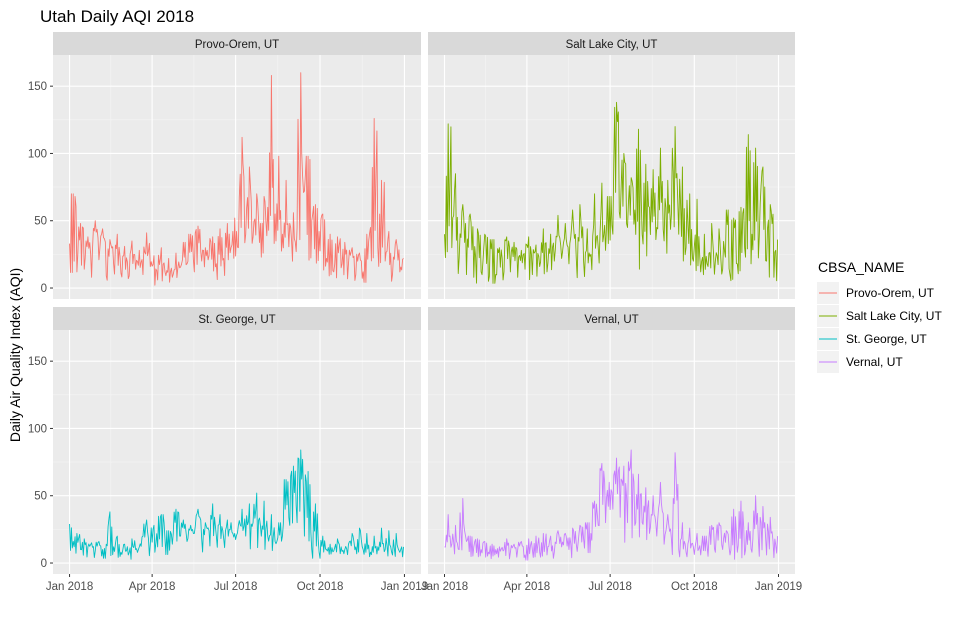 The width and height of the screenshot is (956, 619). I want to click on y-axis-label: Daily Air Quality Index (AQI), so click(15, 355).